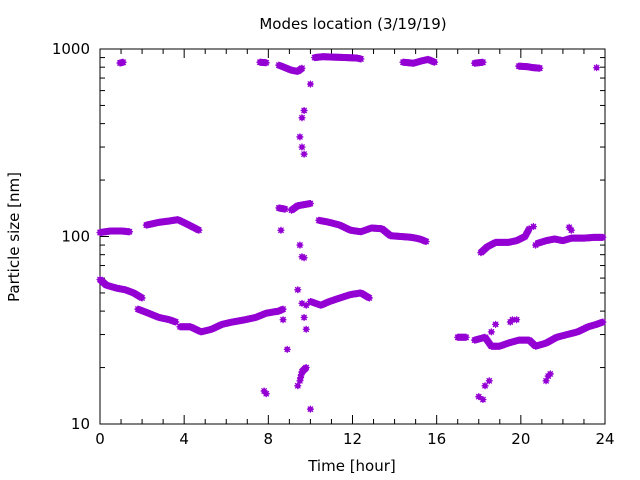 This screenshot has width=640, height=480. Describe the element at coordinates (71, 49) in the screenshot. I see `y-tick-label: 1000` at that location.